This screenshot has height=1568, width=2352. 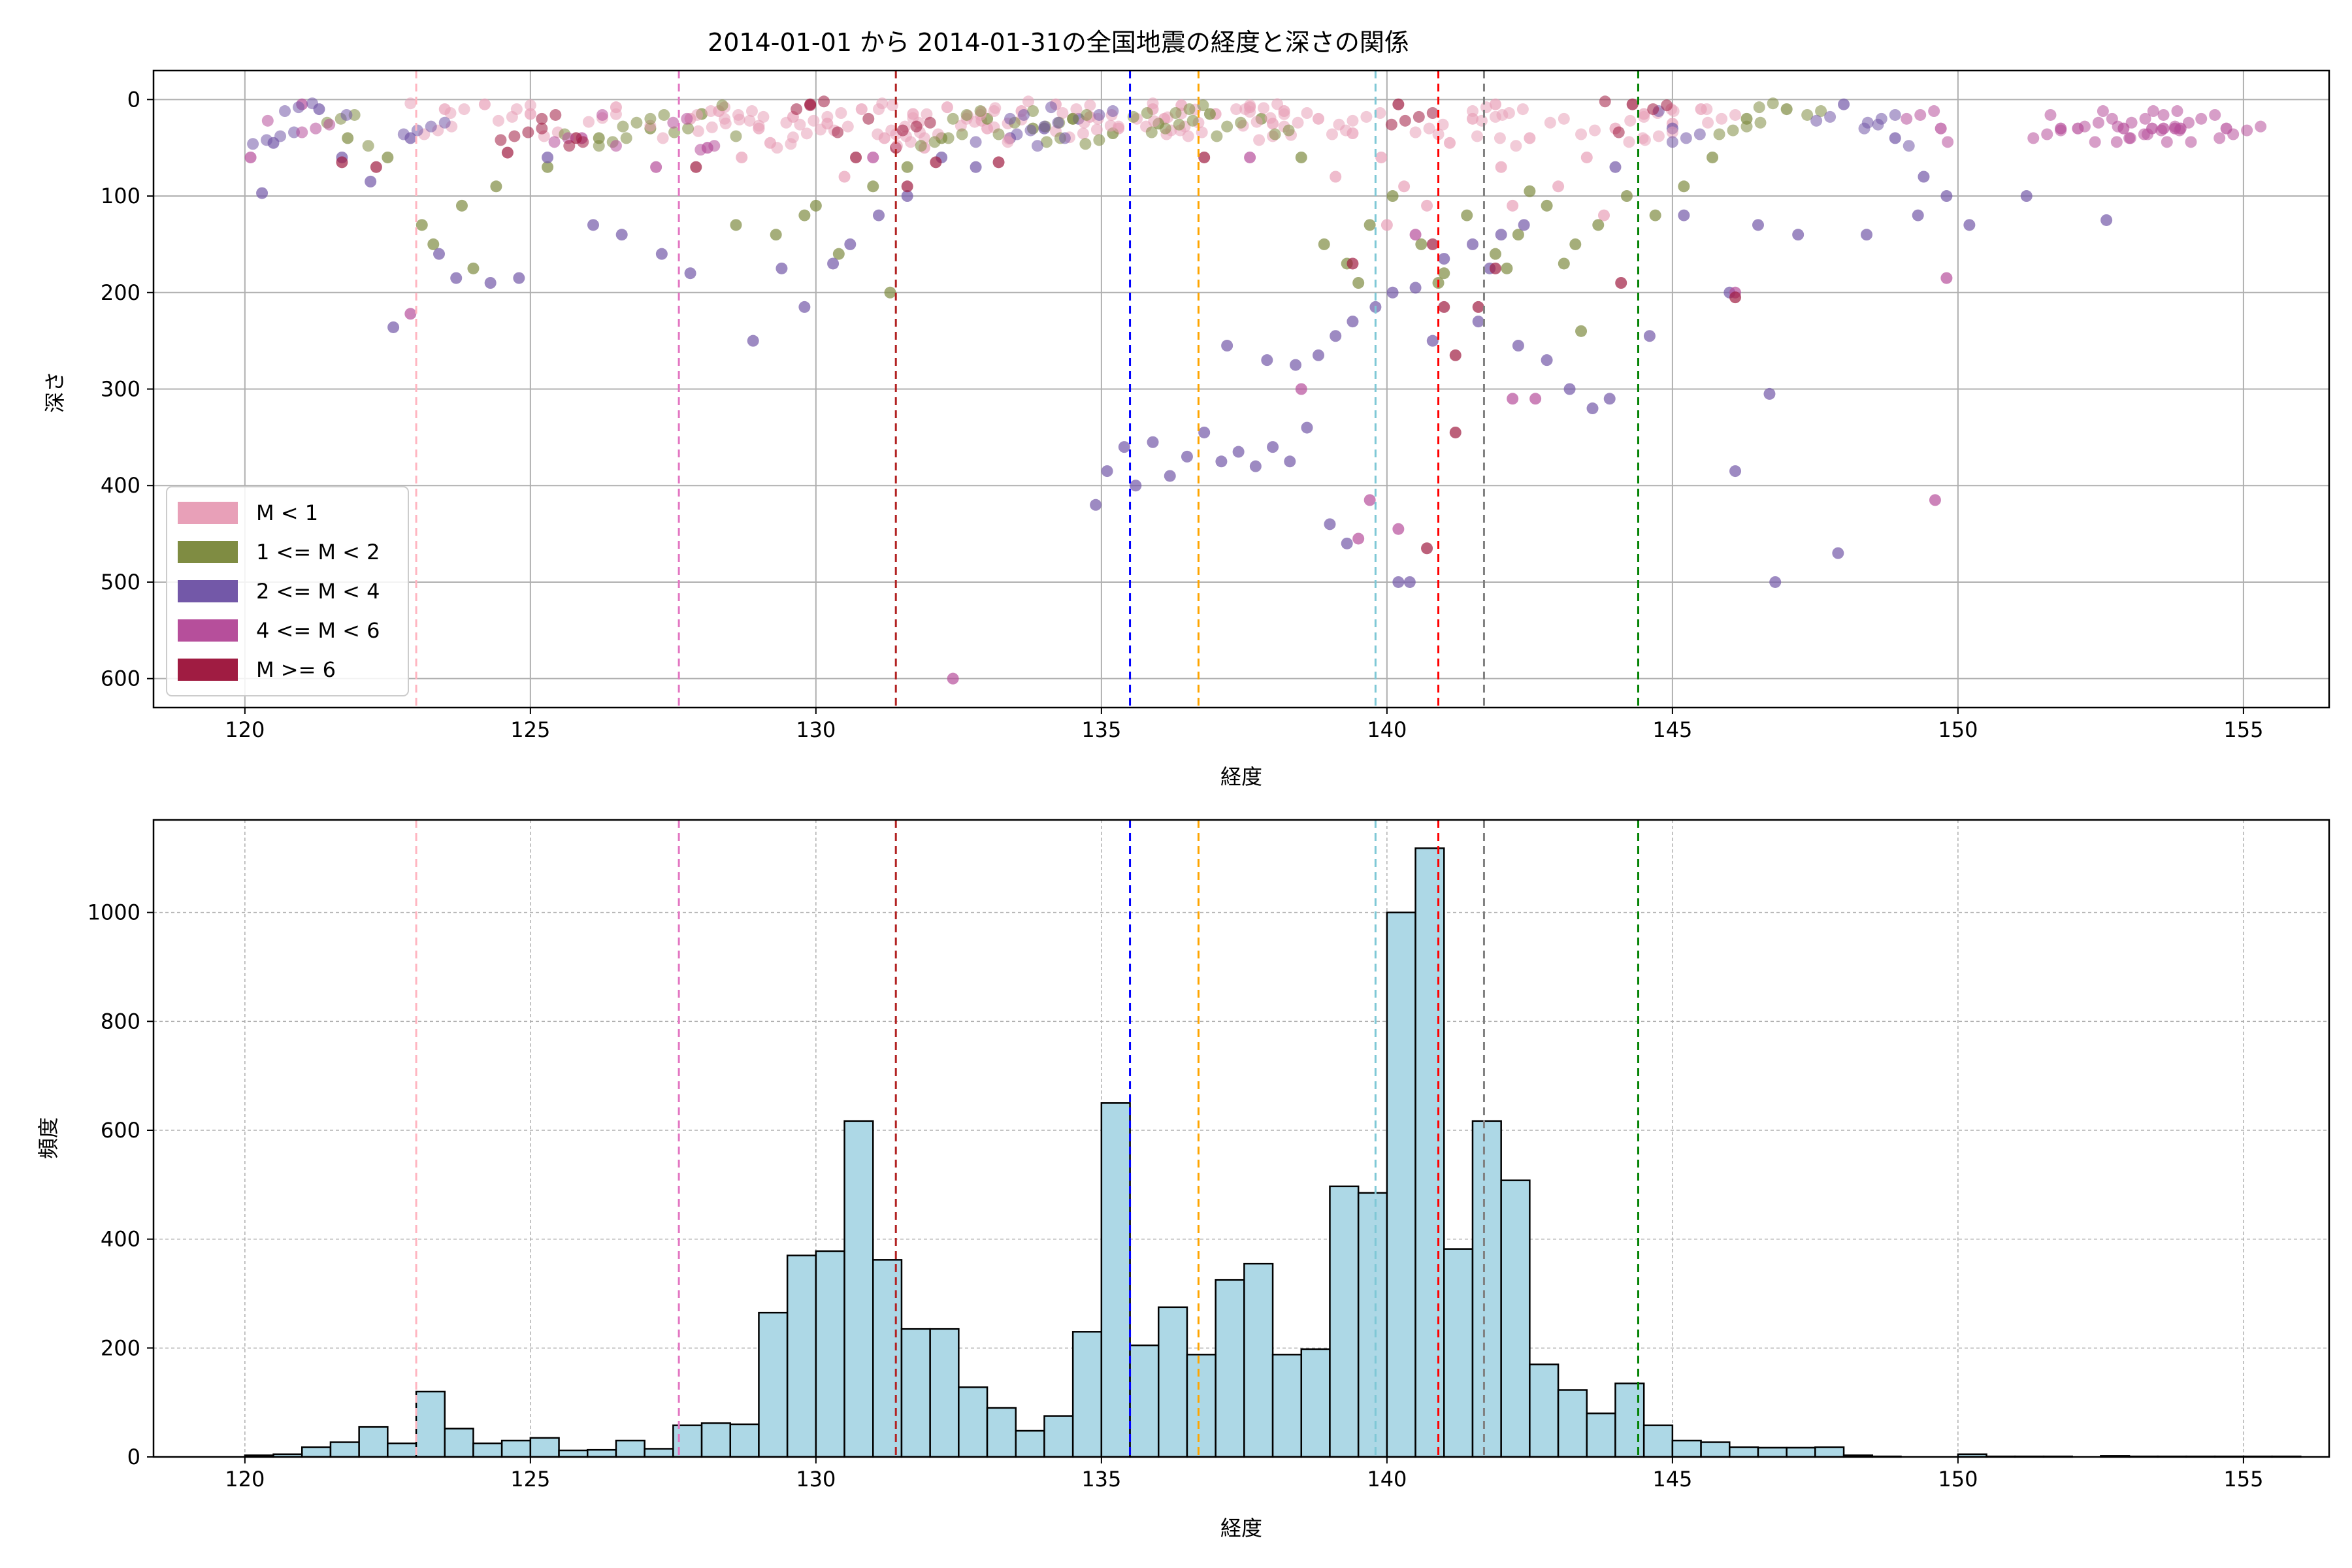 What do you see at coordinates (120, 582) in the screenshot?
I see `y-tick-label: 500` at bounding box center [120, 582].